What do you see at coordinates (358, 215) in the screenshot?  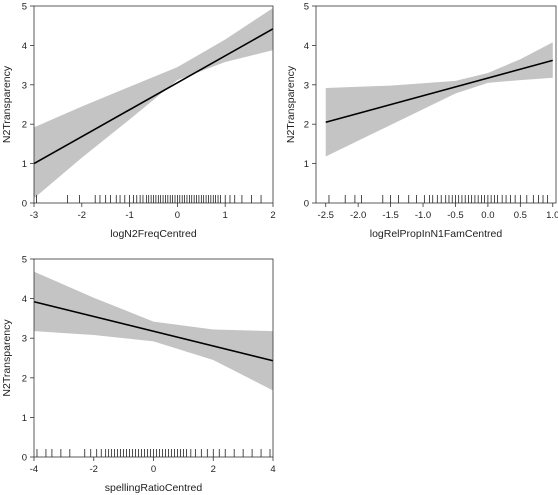 I see `x-tick-label: -2.0` at bounding box center [358, 215].